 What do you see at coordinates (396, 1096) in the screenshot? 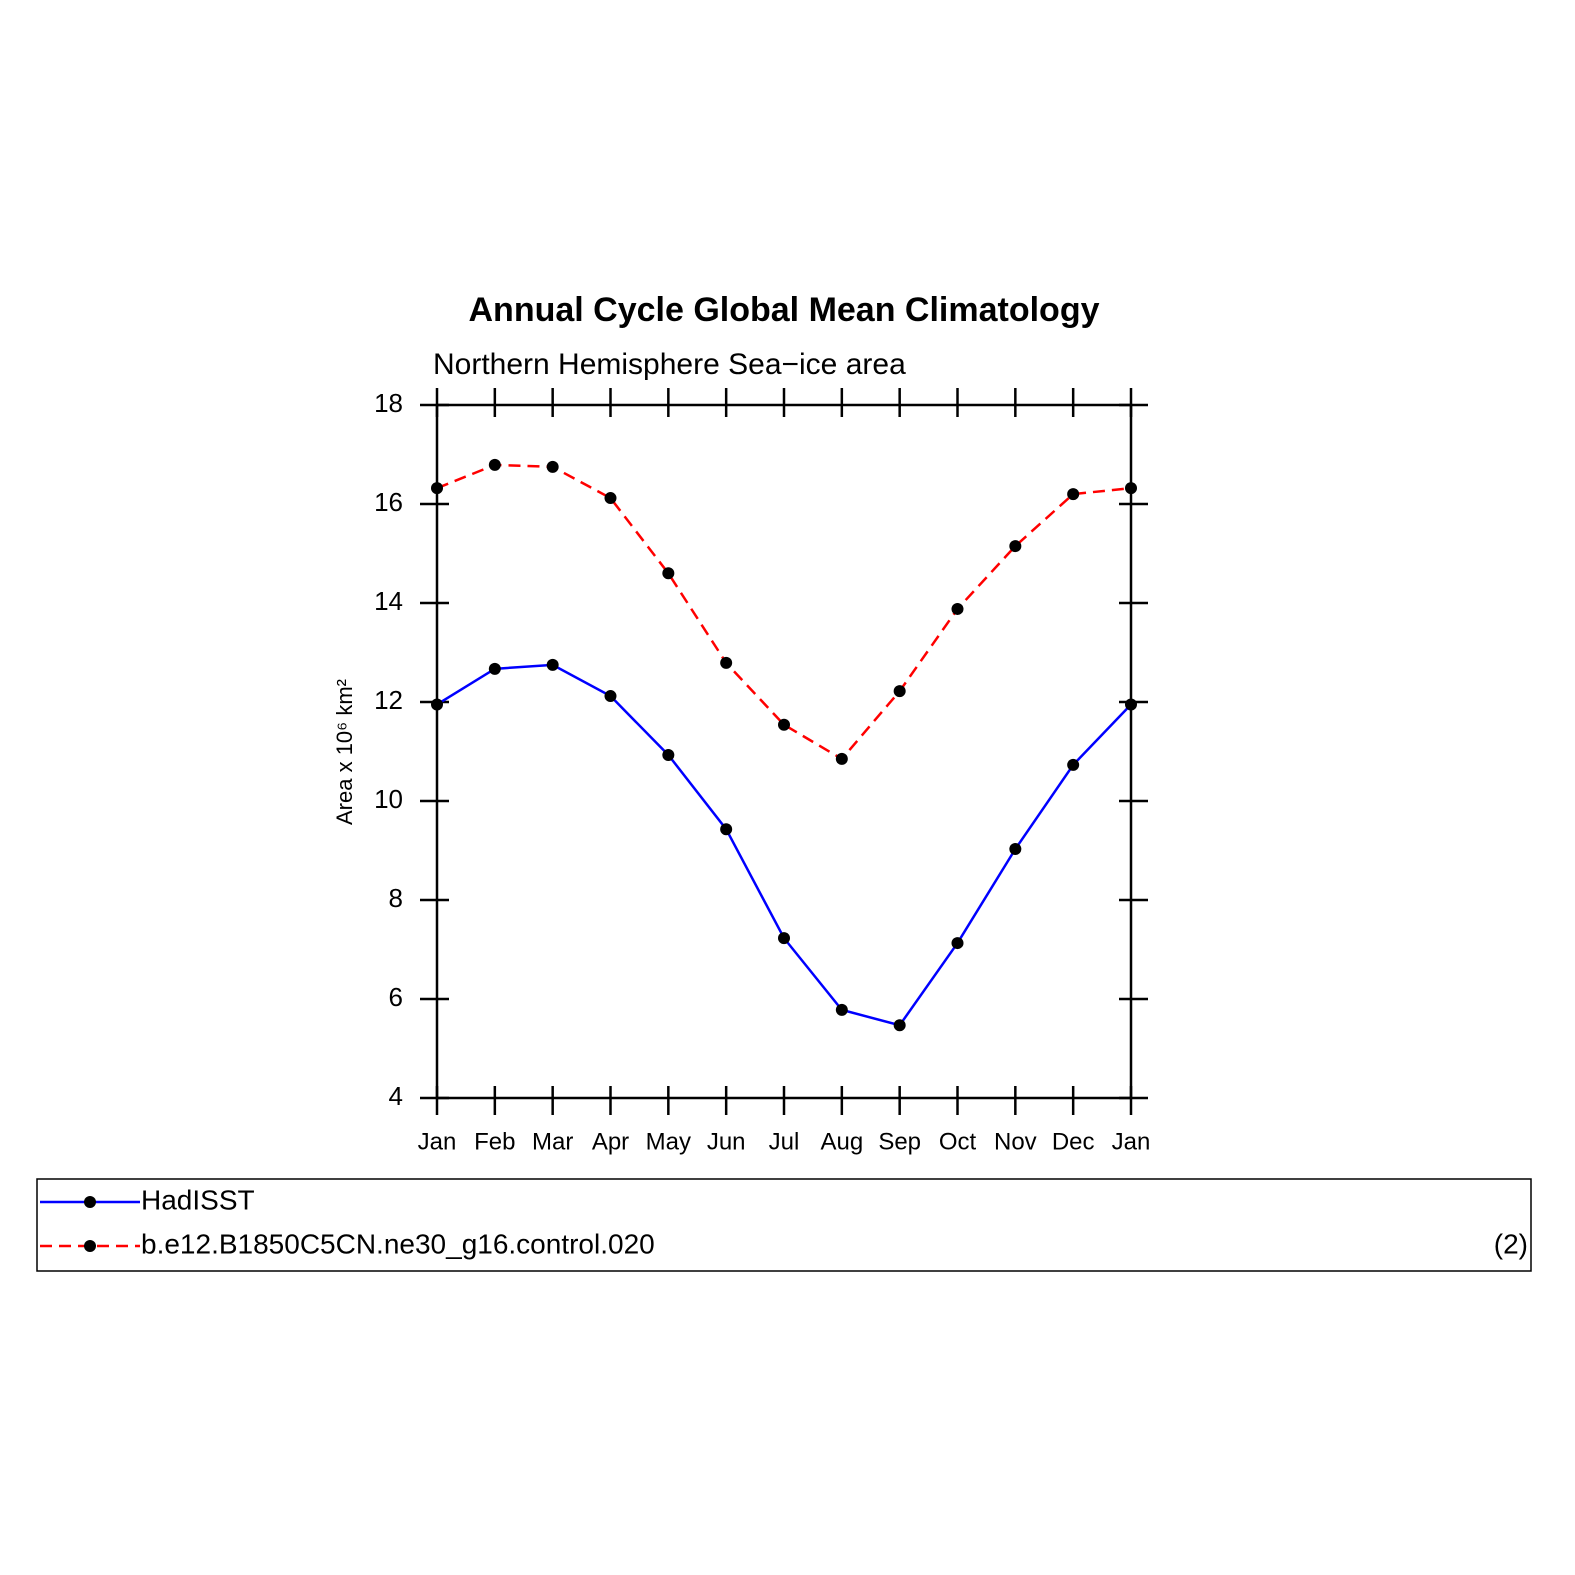
I see `y-tick-label: 4` at bounding box center [396, 1096].